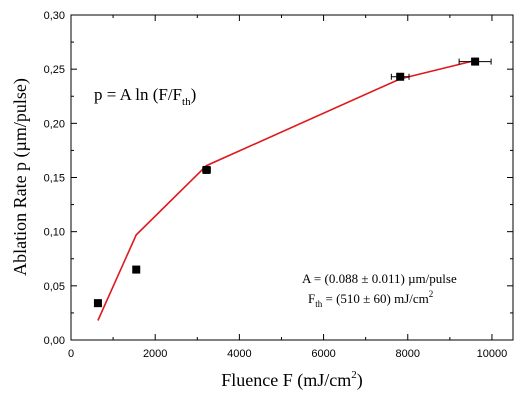  I want to click on x-tick-label: 10000, so click(492, 354).